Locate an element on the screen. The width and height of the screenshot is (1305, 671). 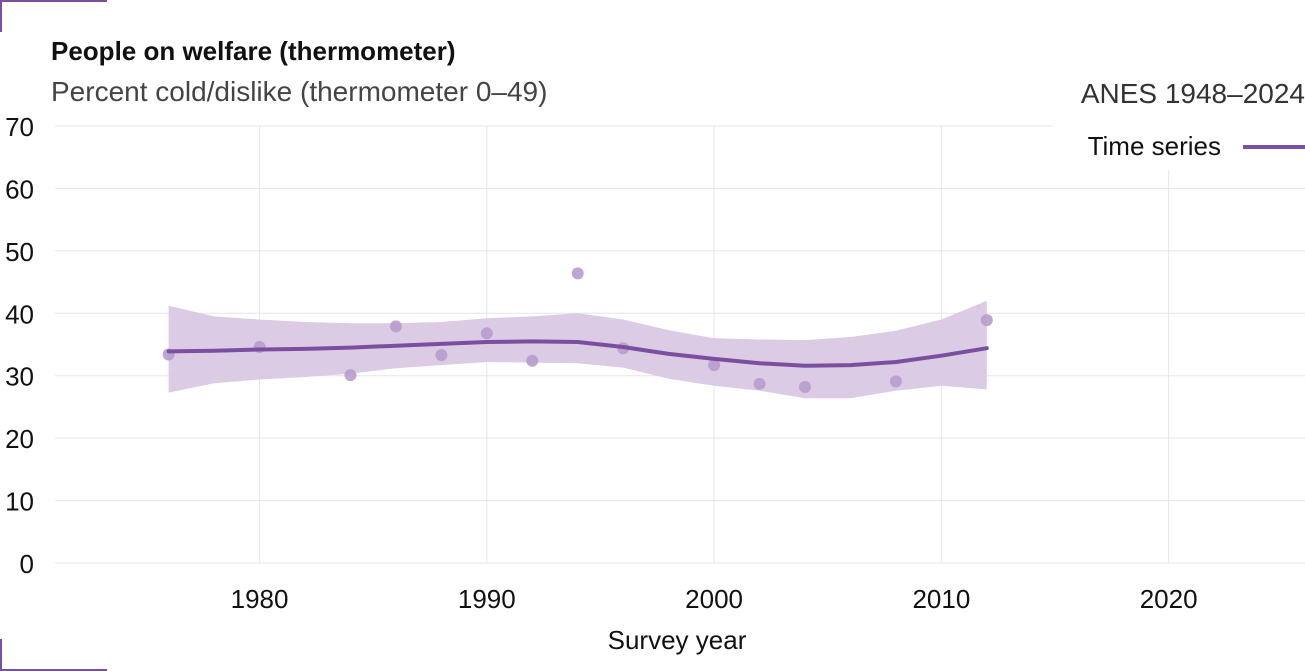
legend-label: Time series is located at coordinates (1154, 146).